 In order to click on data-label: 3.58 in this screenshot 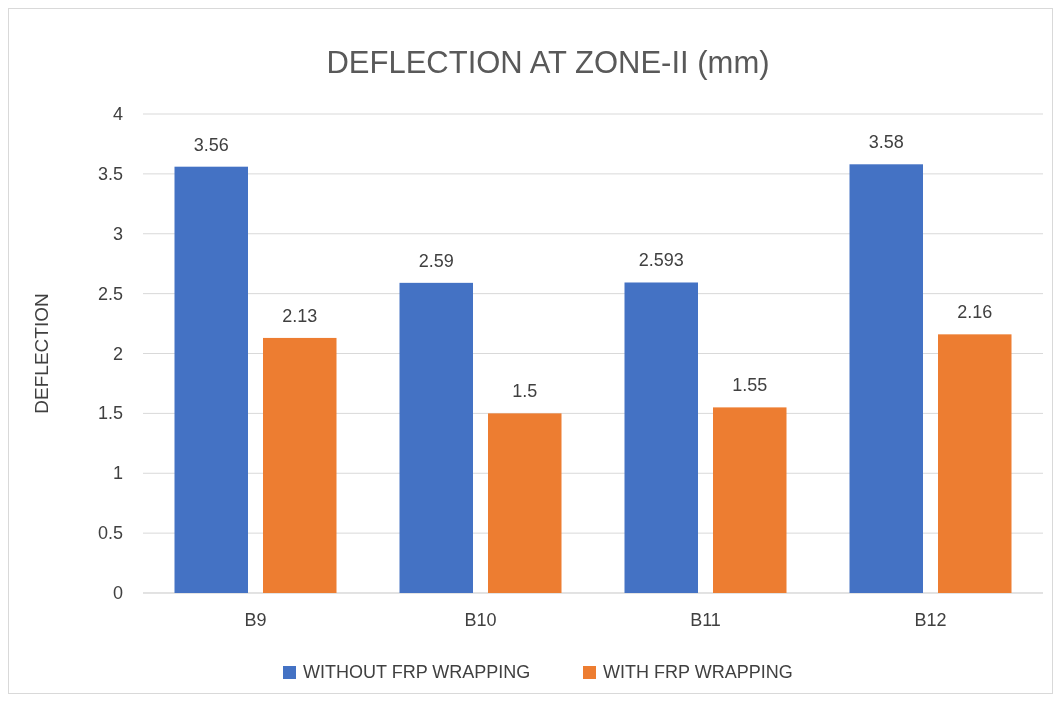, I will do `click(886, 142)`.